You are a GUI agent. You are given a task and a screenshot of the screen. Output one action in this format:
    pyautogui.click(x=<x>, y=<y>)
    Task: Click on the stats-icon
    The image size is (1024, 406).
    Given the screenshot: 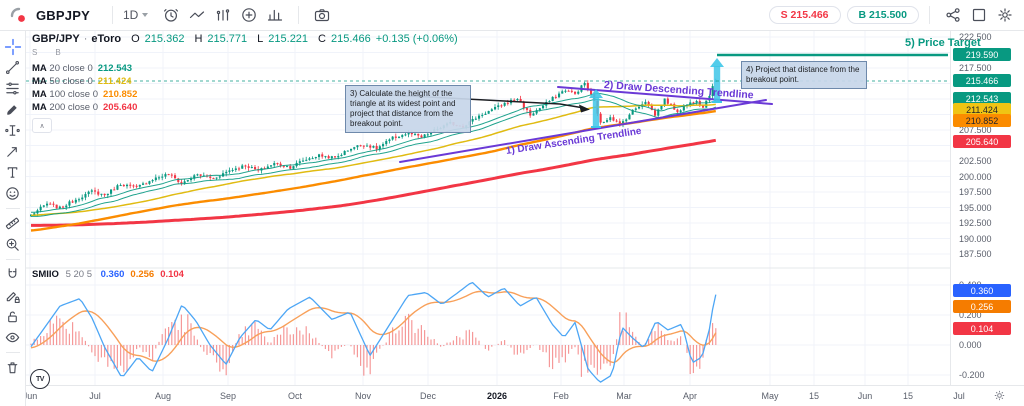 What is the action you would take?
    pyautogui.click(x=275, y=15)
    